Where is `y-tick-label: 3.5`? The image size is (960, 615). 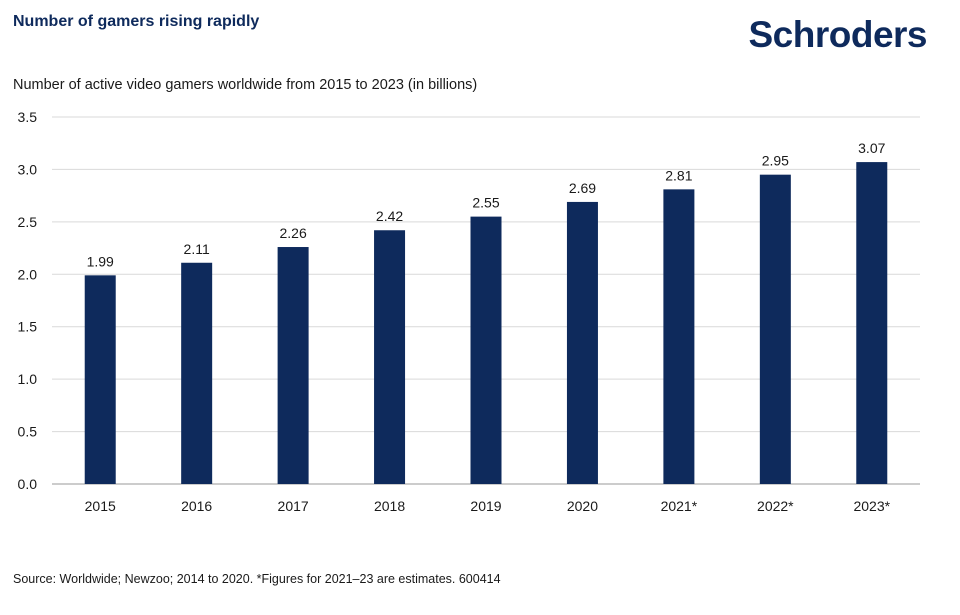
y-tick-label: 3.5 is located at coordinates (28, 117).